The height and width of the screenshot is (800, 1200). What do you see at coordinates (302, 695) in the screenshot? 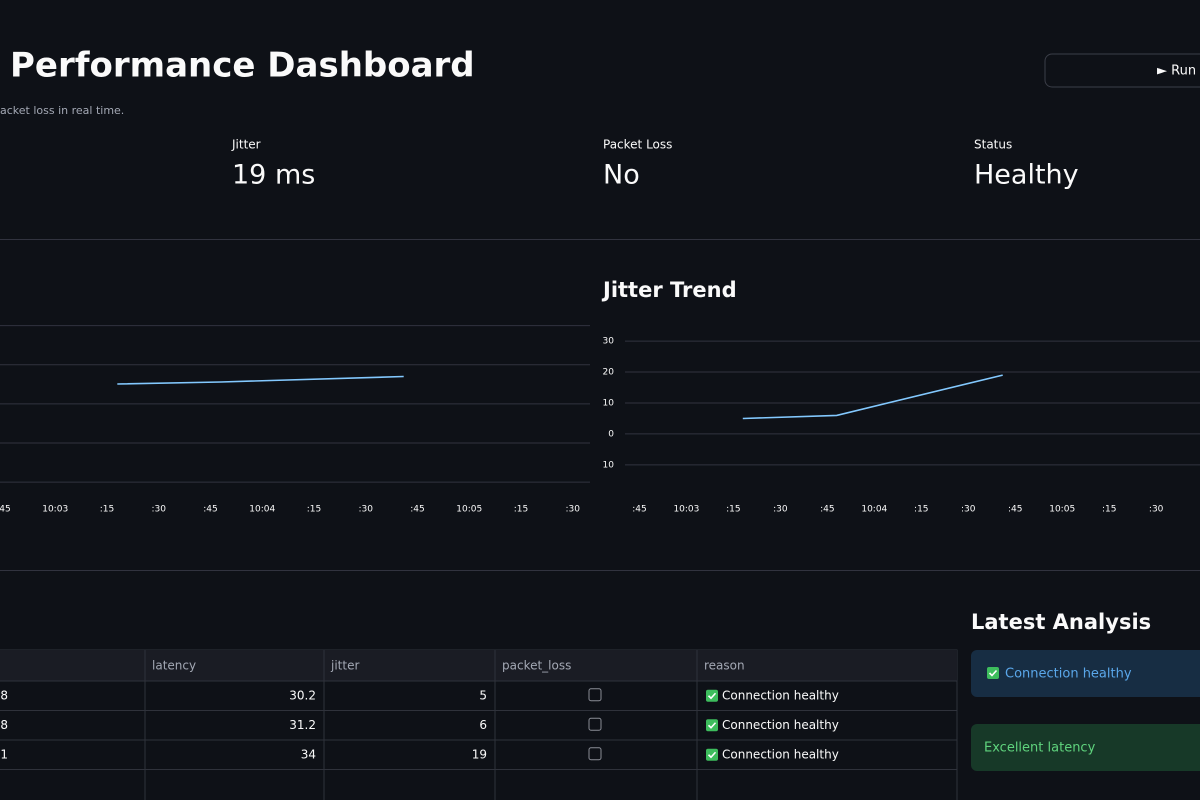
I see `table-cell: 30.2` at bounding box center [302, 695].